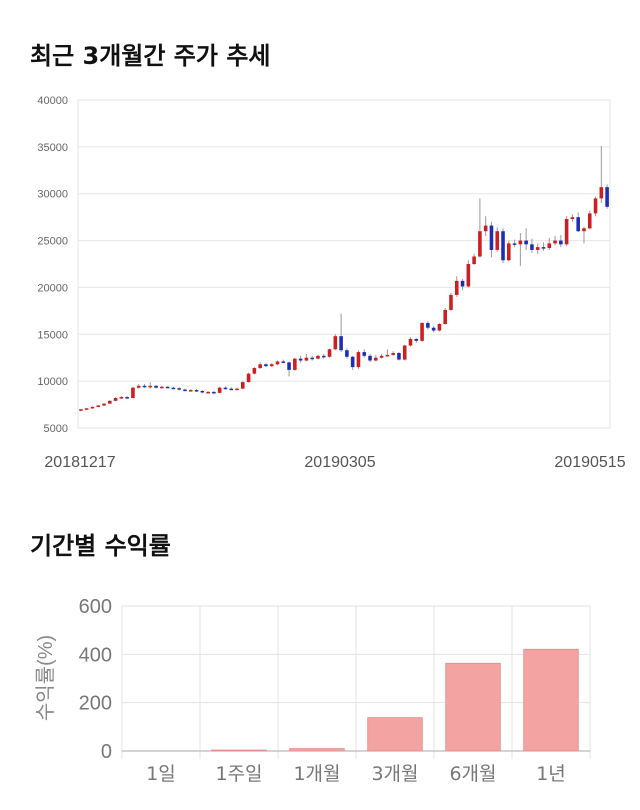 The image size is (640, 810). I want to click on bar-x-tick-label: 1년, so click(551, 774).